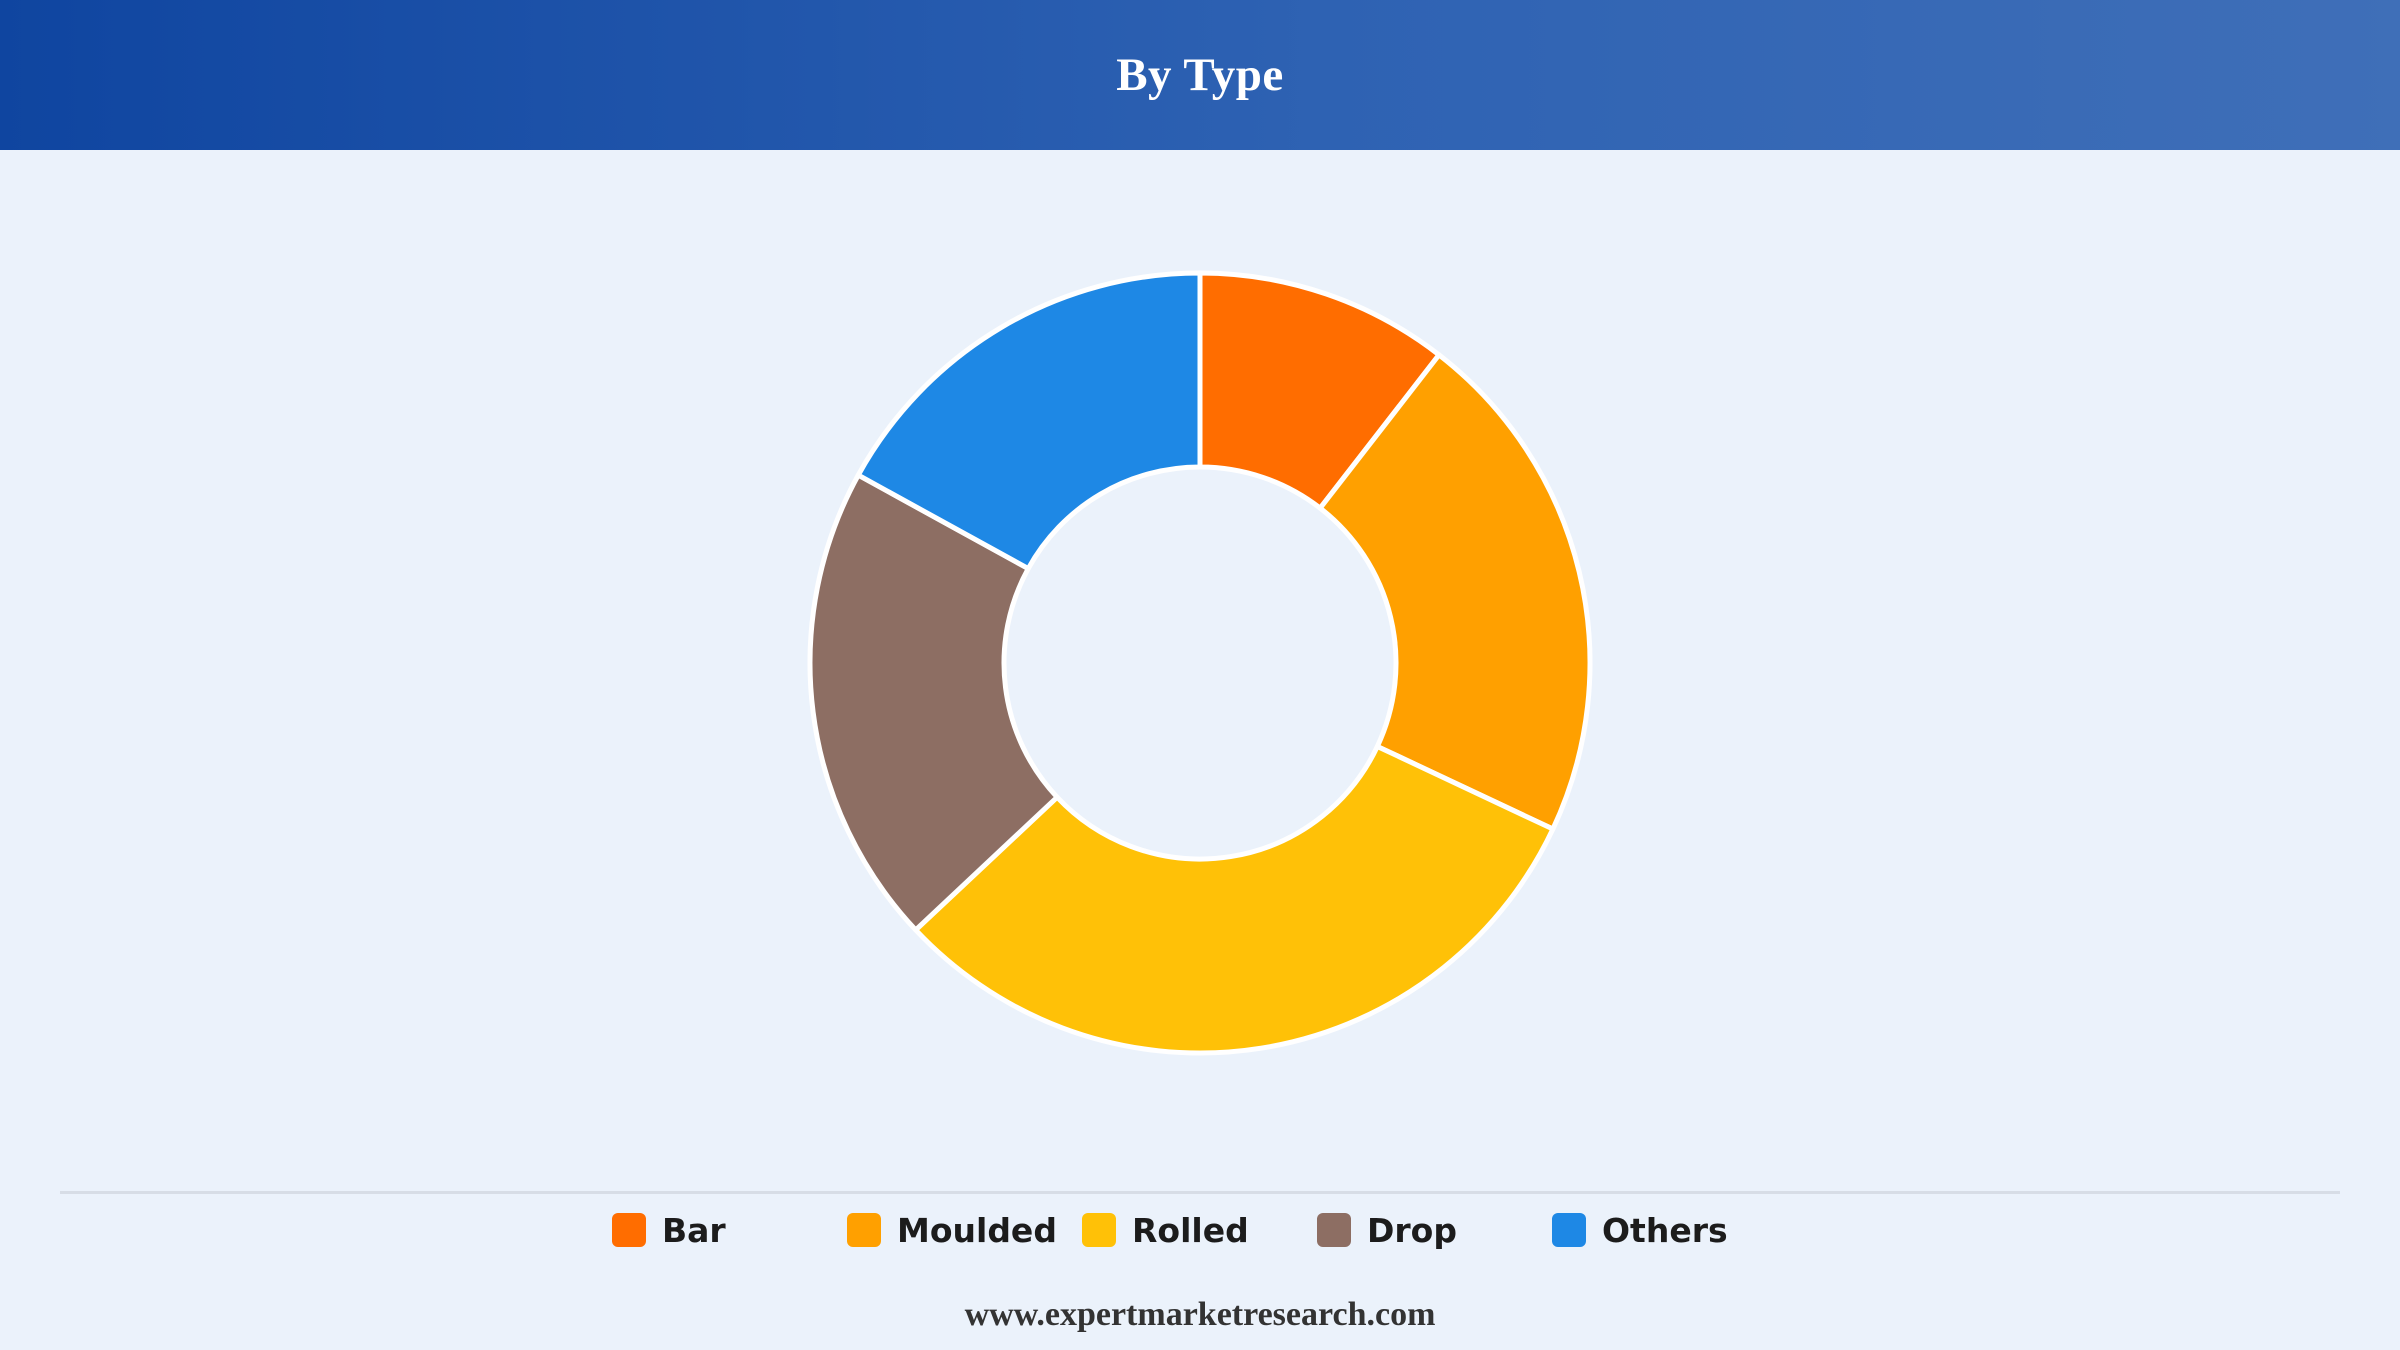 This screenshot has width=2400, height=1350. I want to click on legend: Bar Moulded Rolled Drop Others, so click(1200, 1230).